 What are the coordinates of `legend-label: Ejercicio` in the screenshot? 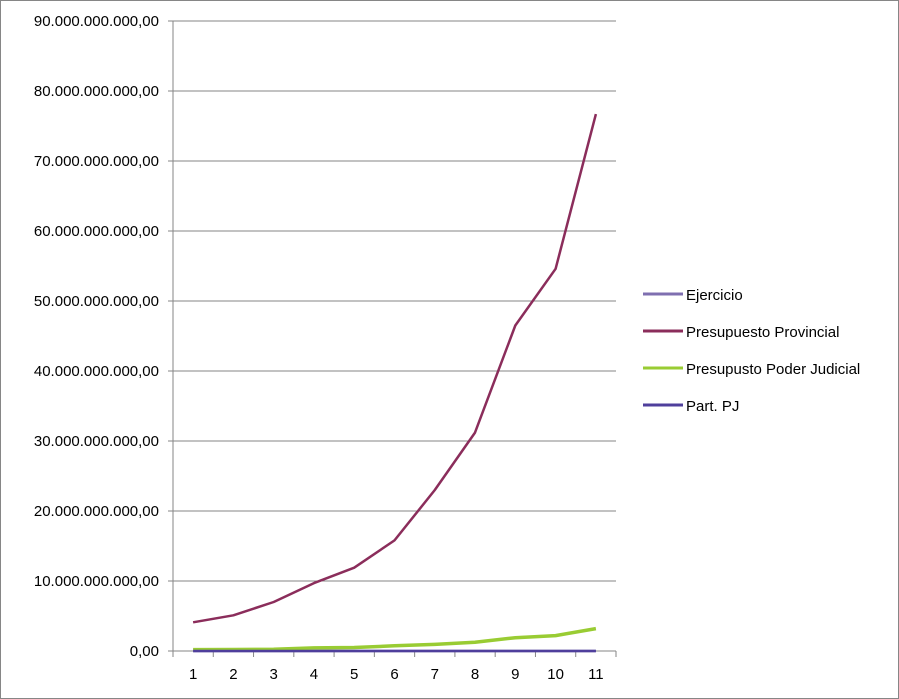 It's located at (714, 295).